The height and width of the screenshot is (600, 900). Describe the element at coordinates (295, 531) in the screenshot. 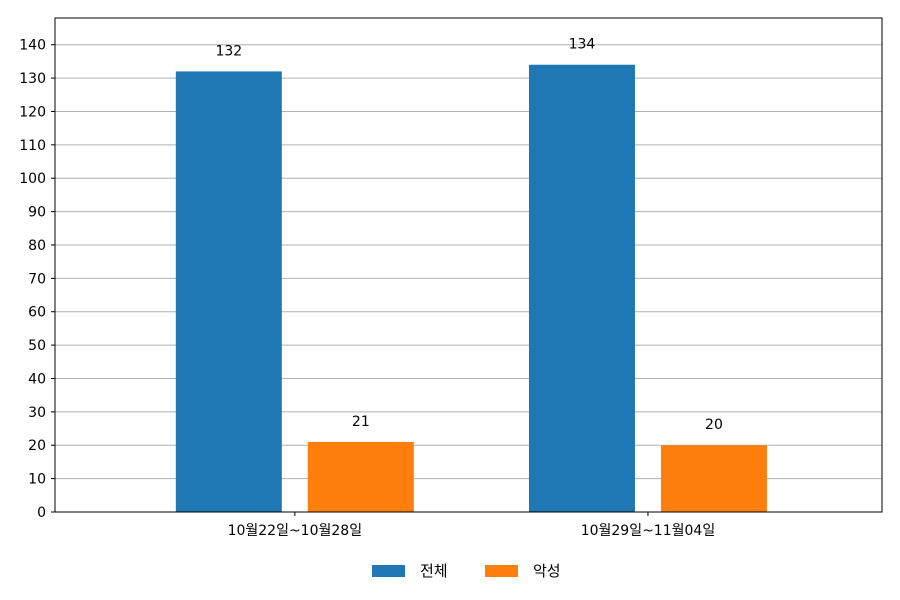

I see `x-tick-label: 10월22일~10월28일` at that location.